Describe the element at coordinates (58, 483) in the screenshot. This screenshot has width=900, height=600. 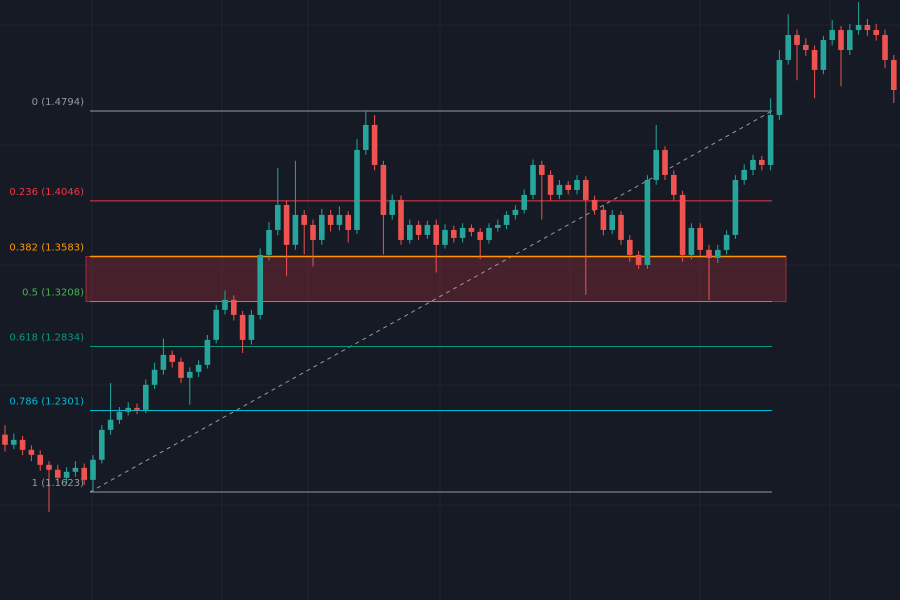
I see `fib-level-label: 1 (1.1623)` at that location.